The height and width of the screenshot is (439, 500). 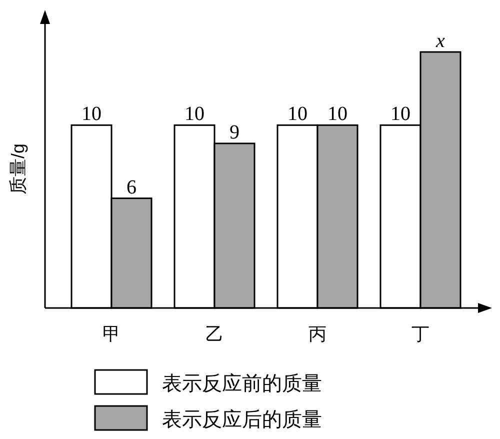 What do you see at coordinates (242, 420) in the screenshot?
I see `legend-label: 表示反应后的质量` at bounding box center [242, 420].